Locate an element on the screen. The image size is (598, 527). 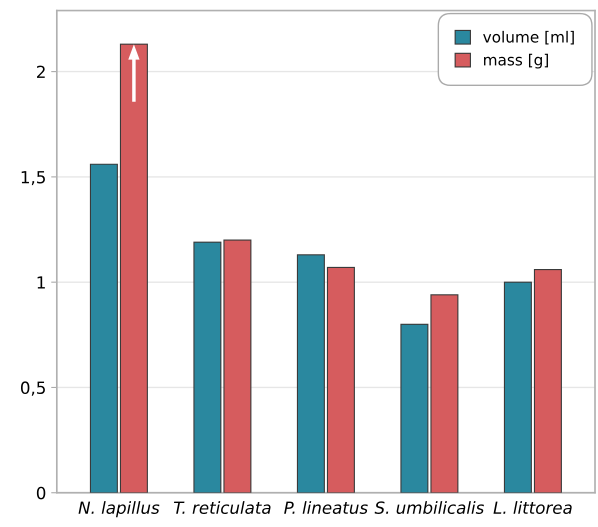
y-tick-label: 0 is located at coordinates (41, 493).